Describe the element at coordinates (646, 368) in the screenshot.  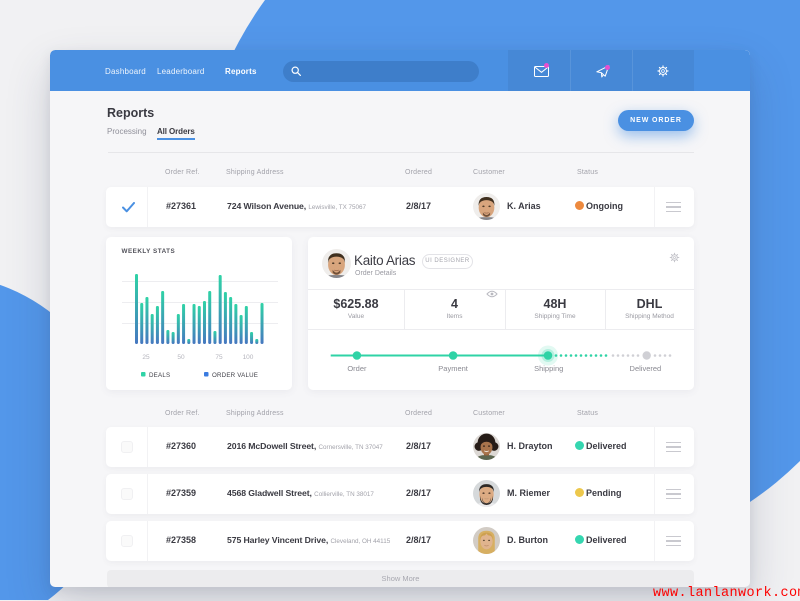
I see `svg-text: Delivered` at that location.